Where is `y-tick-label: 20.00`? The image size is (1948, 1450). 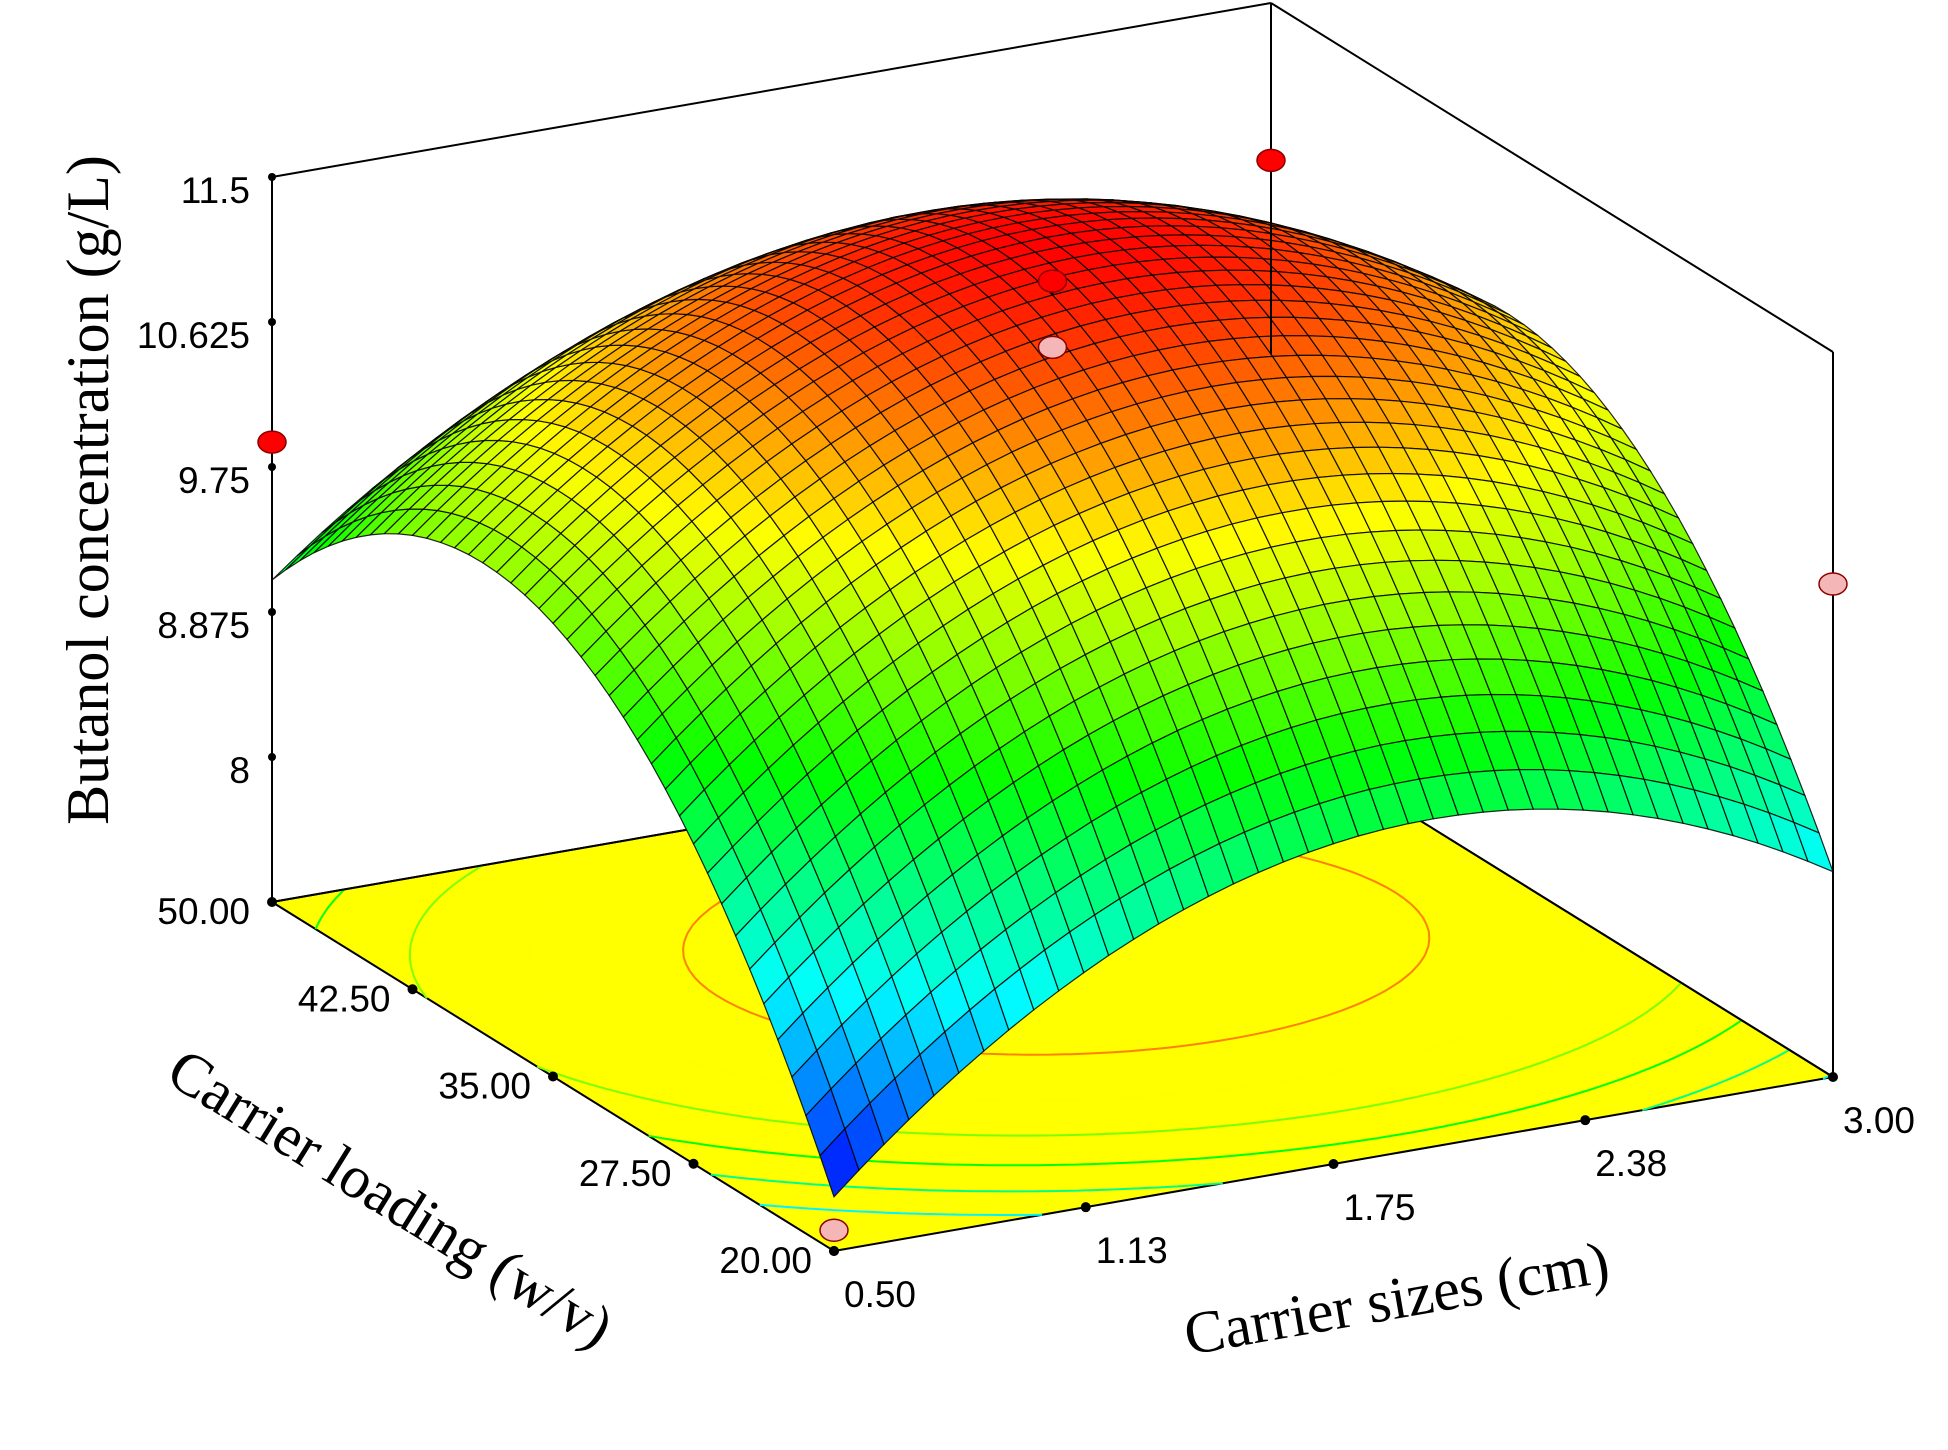 y-tick-label: 20.00 is located at coordinates (765, 1260).